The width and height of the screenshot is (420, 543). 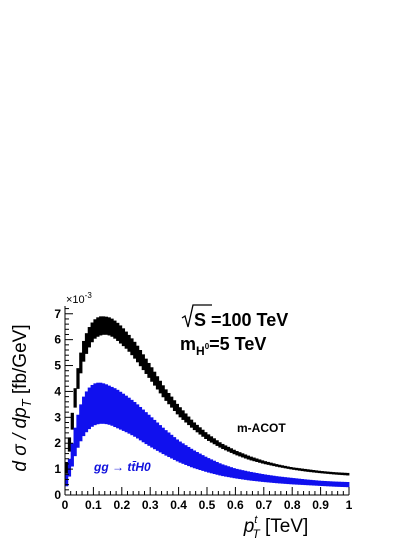 What do you see at coordinates (349, 505) in the screenshot?
I see `x-tick-label: 1` at bounding box center [349, 505].